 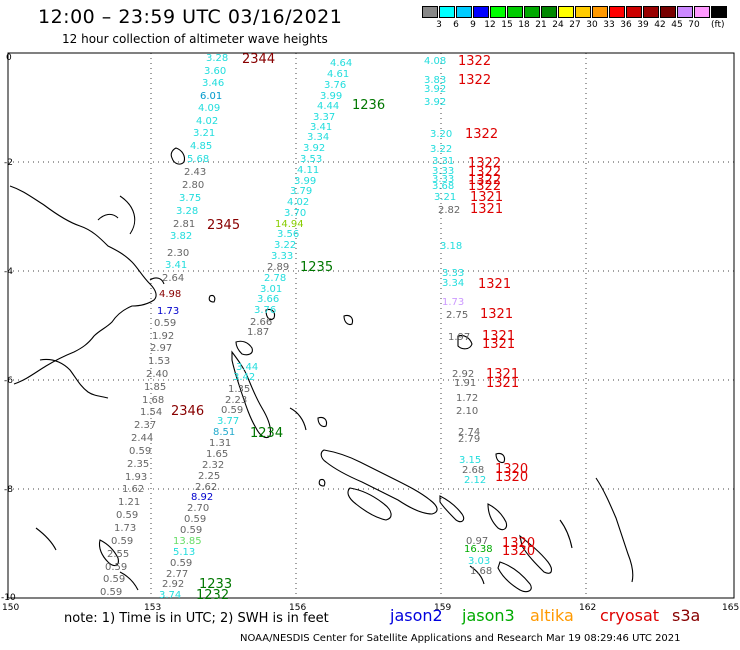 I want to click on lon-label-156: 156, so click(x=298, y=608).